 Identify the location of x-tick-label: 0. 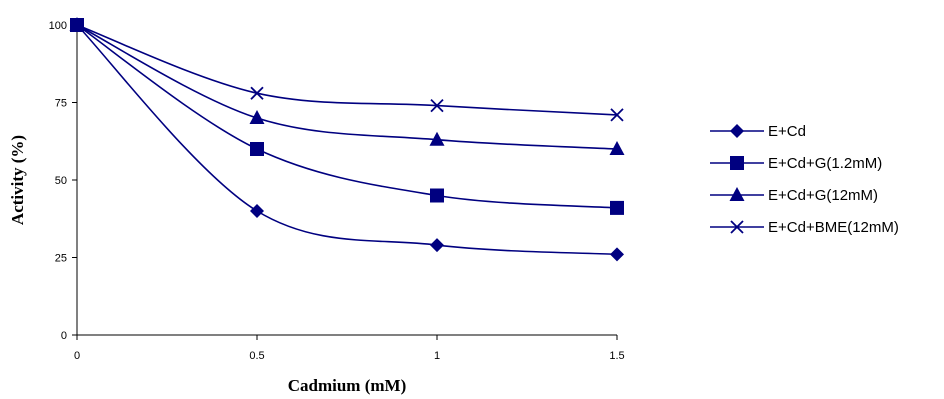
(77, 356).